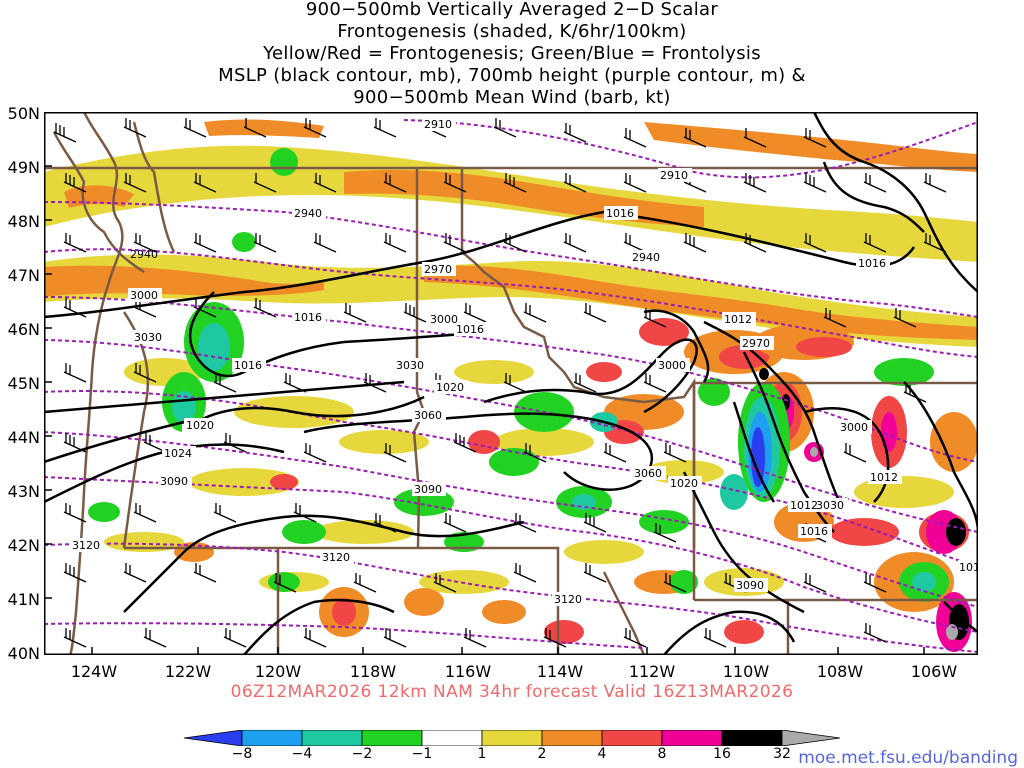 The height and width of the screenshot is (768, 1024). What do you see at coordinates (23, 491) in the screenshot?
I see `lat-label-43n: 43N` at bounding box center [23, 491].